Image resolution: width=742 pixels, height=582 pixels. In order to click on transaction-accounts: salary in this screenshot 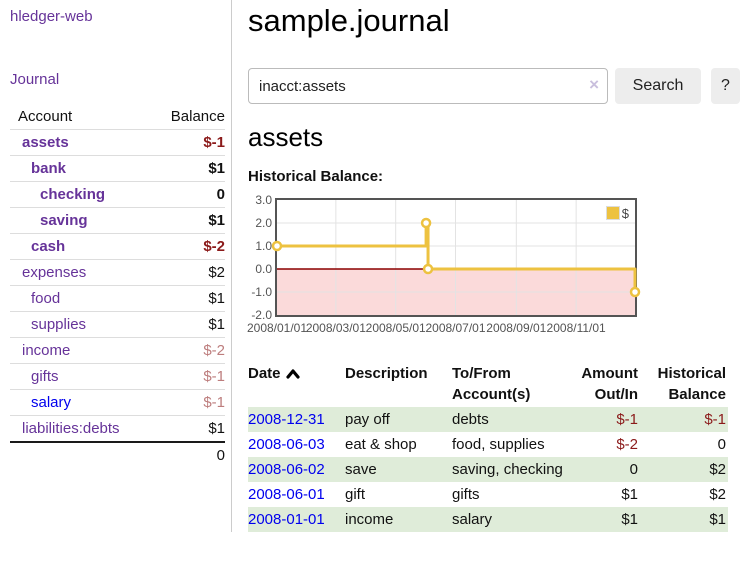, I will do `click(510, 519)`.